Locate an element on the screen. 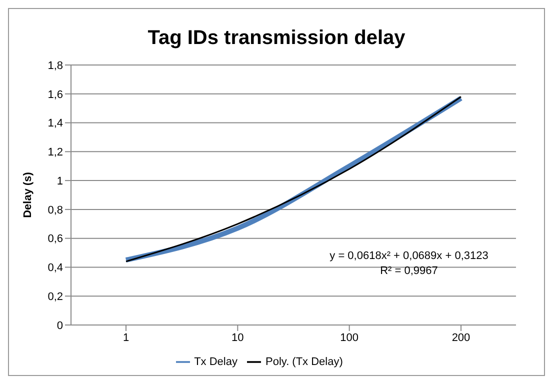 This screenshot has height=384, width=553. legend-label: Poly. (Tx Delay) is located at coordinates (304, 362).